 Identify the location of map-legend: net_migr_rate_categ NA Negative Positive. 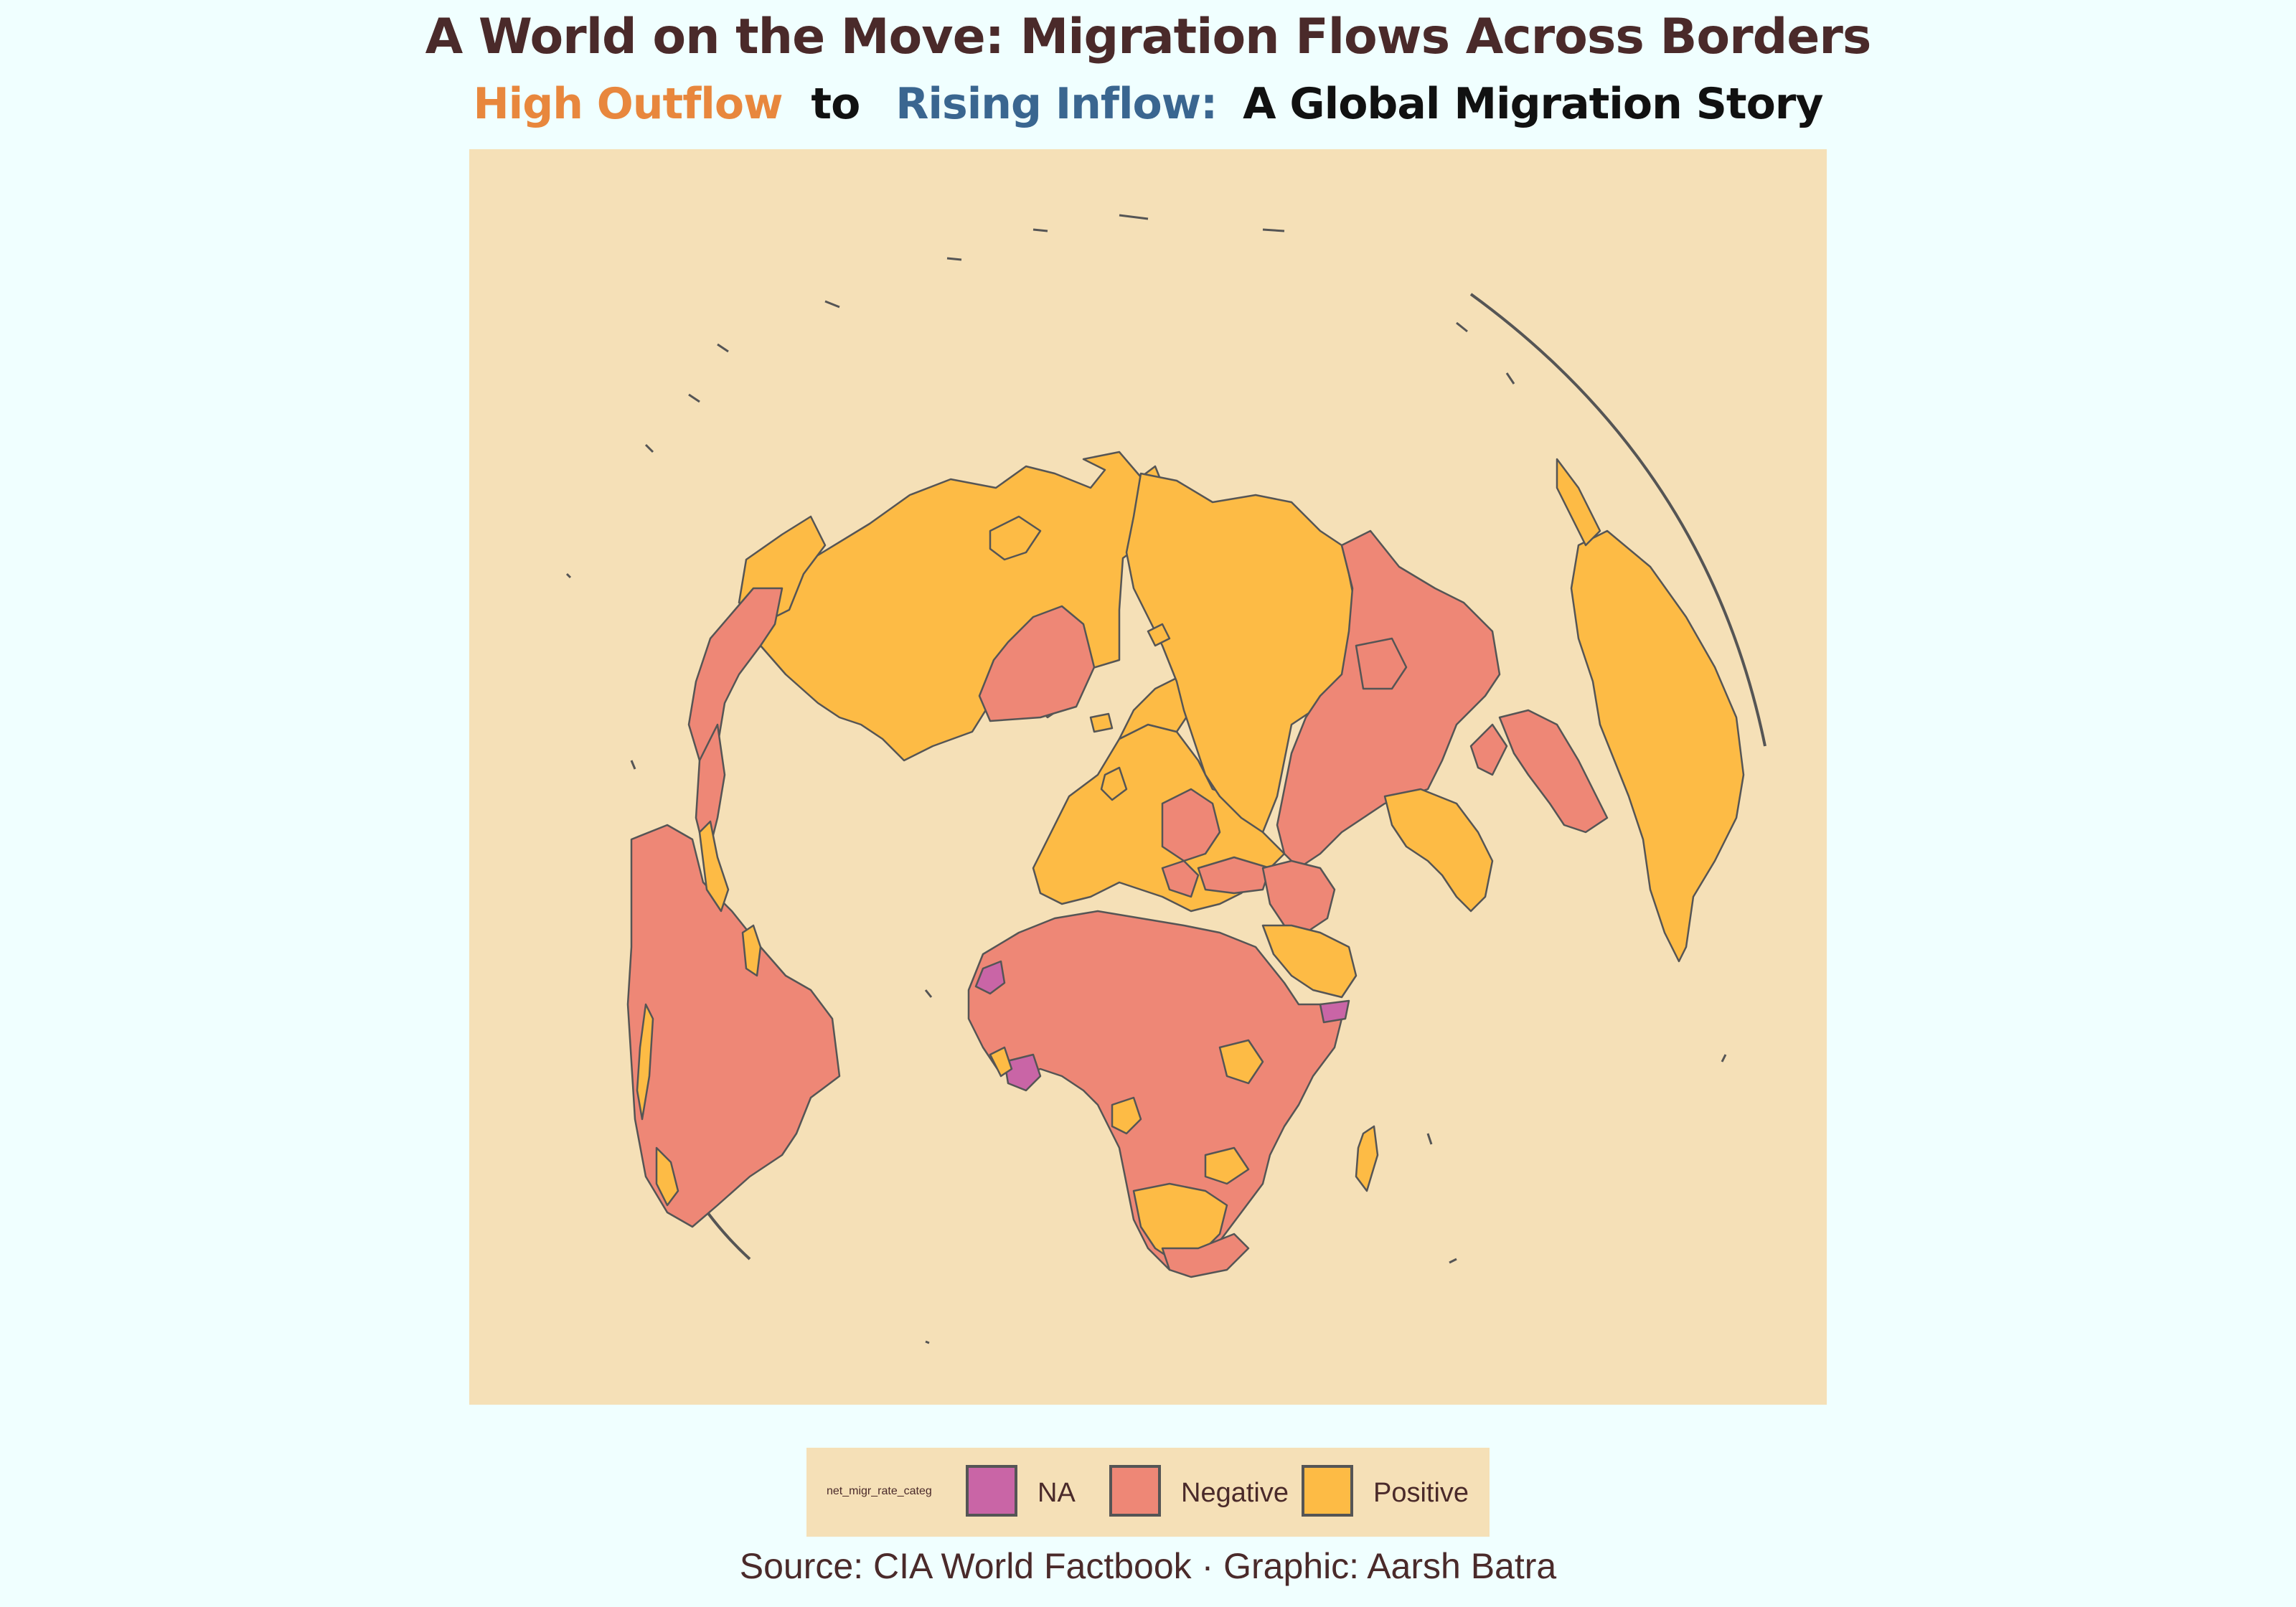
(1148, 1492).